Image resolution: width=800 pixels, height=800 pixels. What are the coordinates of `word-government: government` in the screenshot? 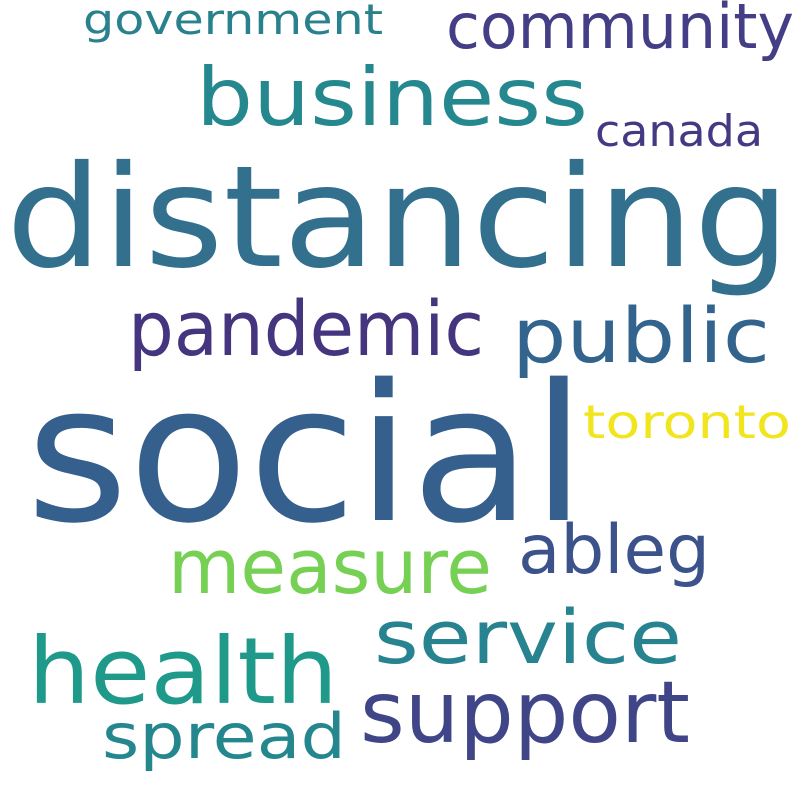 It's located at (233, 22).